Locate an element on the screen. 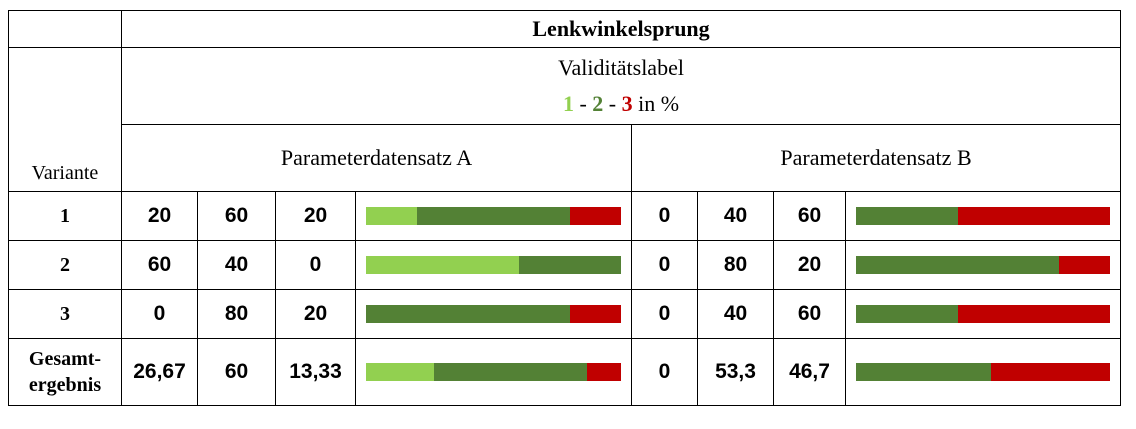 The width and height of the screenshot is (1136, 429). value-label-3: 13,33 is located at coordinates (315, 372).